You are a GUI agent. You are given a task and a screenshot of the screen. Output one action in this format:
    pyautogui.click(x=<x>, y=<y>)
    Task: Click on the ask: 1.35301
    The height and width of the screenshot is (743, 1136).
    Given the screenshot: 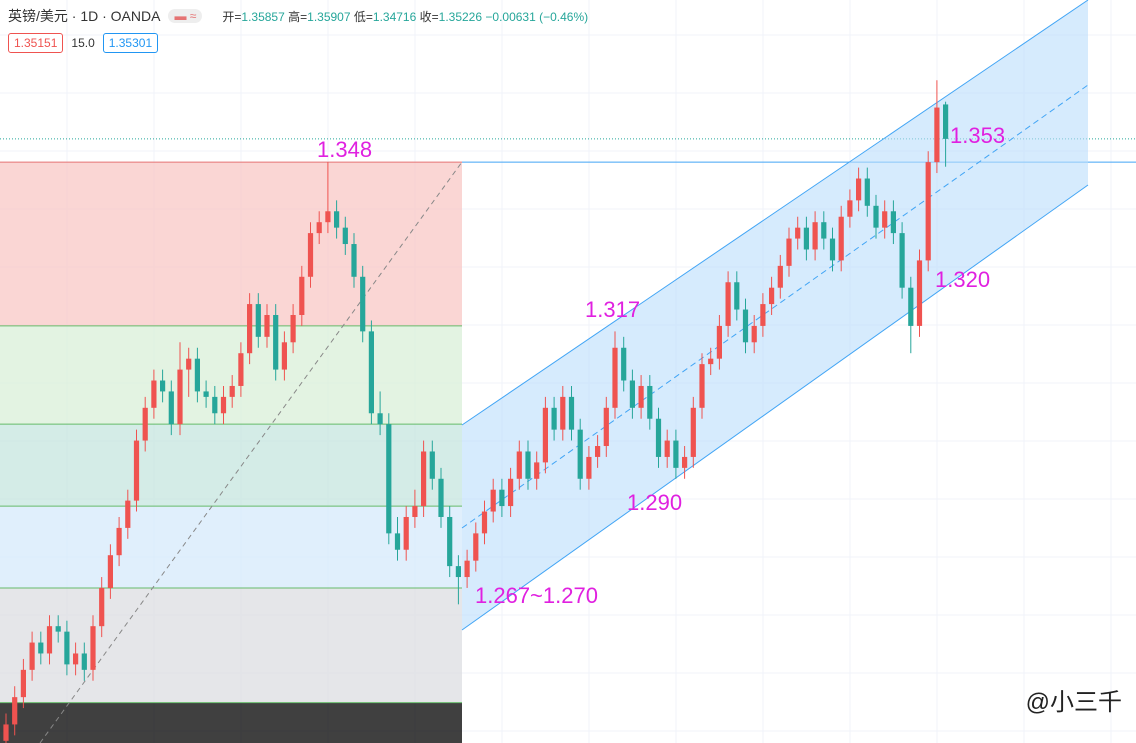 What is the action you would take?
    pyautogui.click(x=130, y=43)
    